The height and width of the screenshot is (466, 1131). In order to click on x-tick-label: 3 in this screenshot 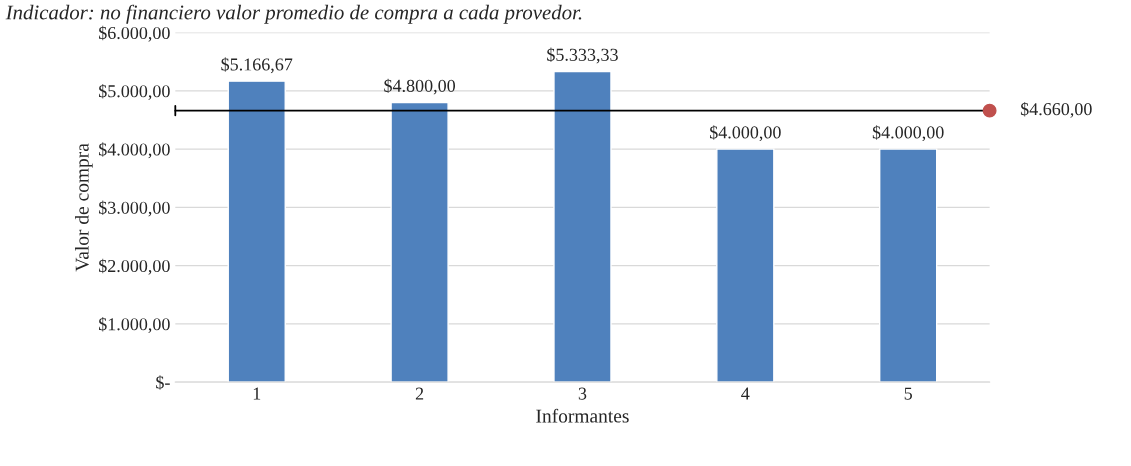, I will do `click(582, 393)`.